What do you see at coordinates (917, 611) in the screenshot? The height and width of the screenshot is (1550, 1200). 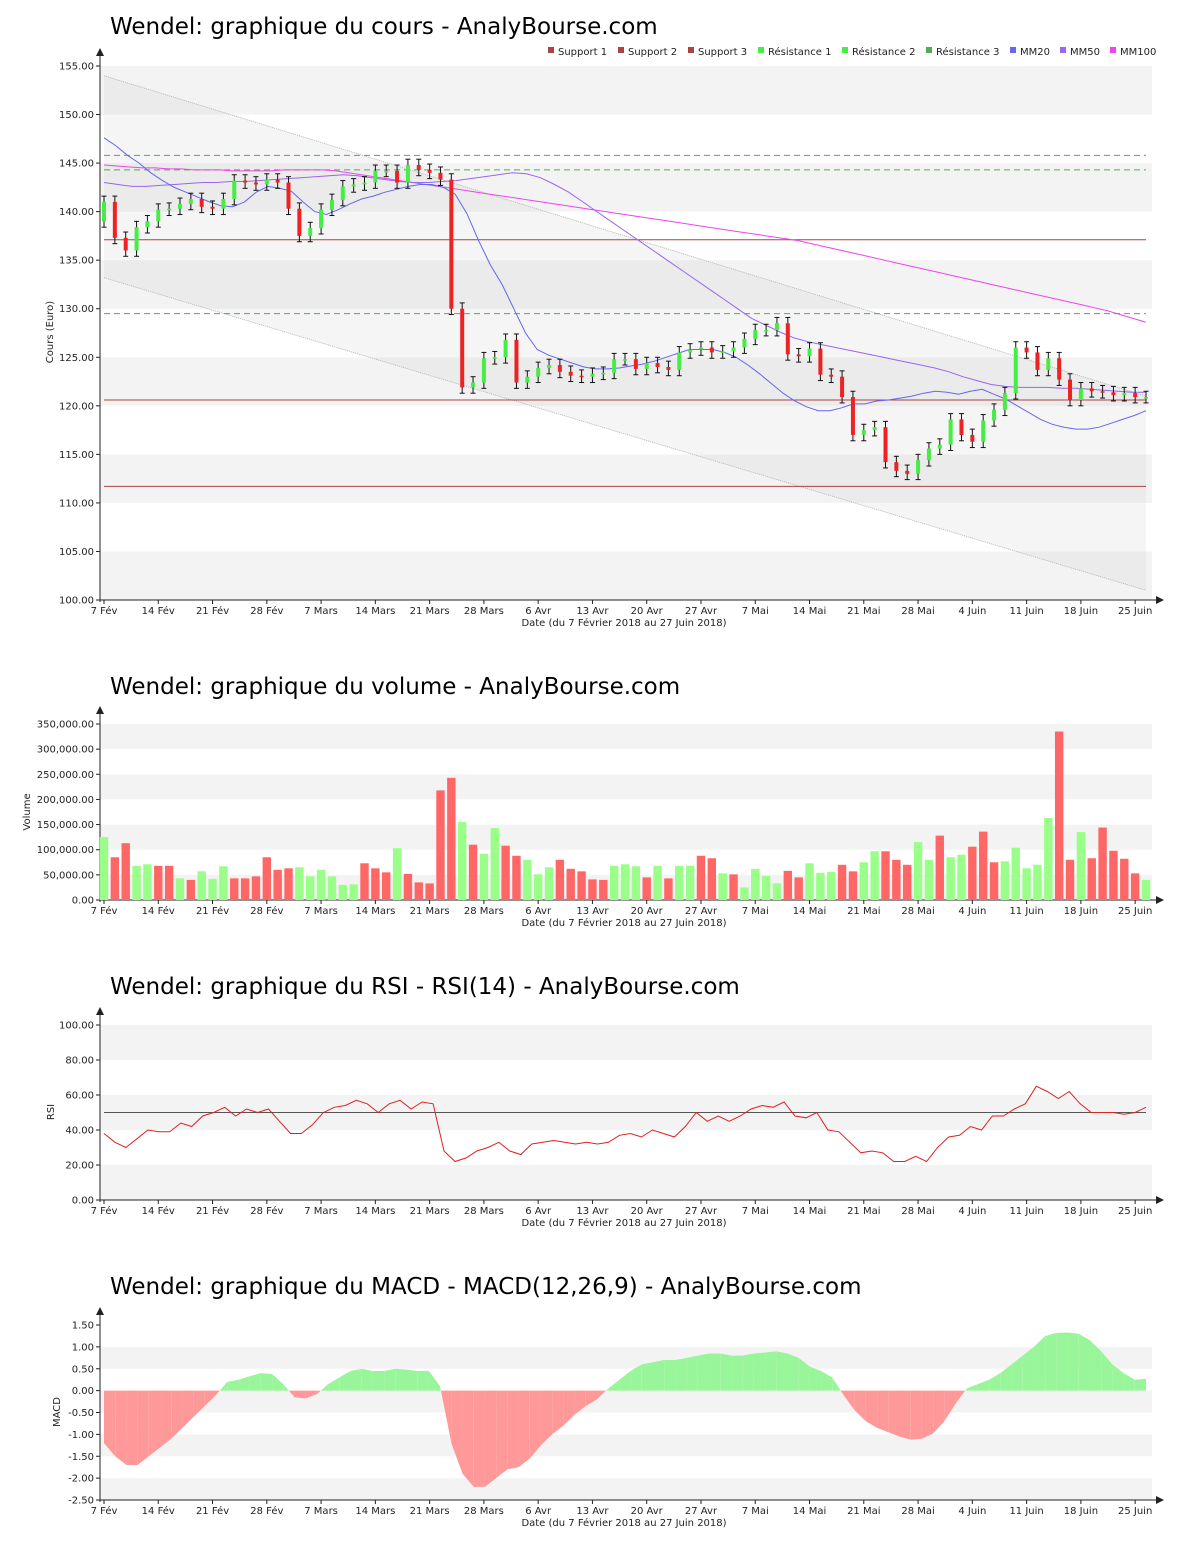 I see `x-tick-label: 28 Mai` at bounding box center [917, 611].